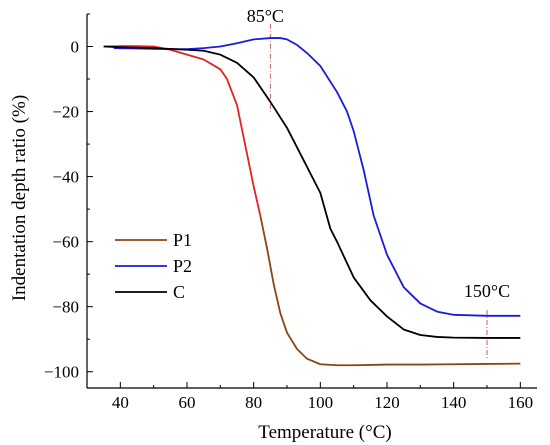 The height and width of the screenshot is (445, 550). What do you see at coordinates (265, 16) in the screenshot?
I see `annotation-label-85: 85°C` at bounding box center [265, 16].